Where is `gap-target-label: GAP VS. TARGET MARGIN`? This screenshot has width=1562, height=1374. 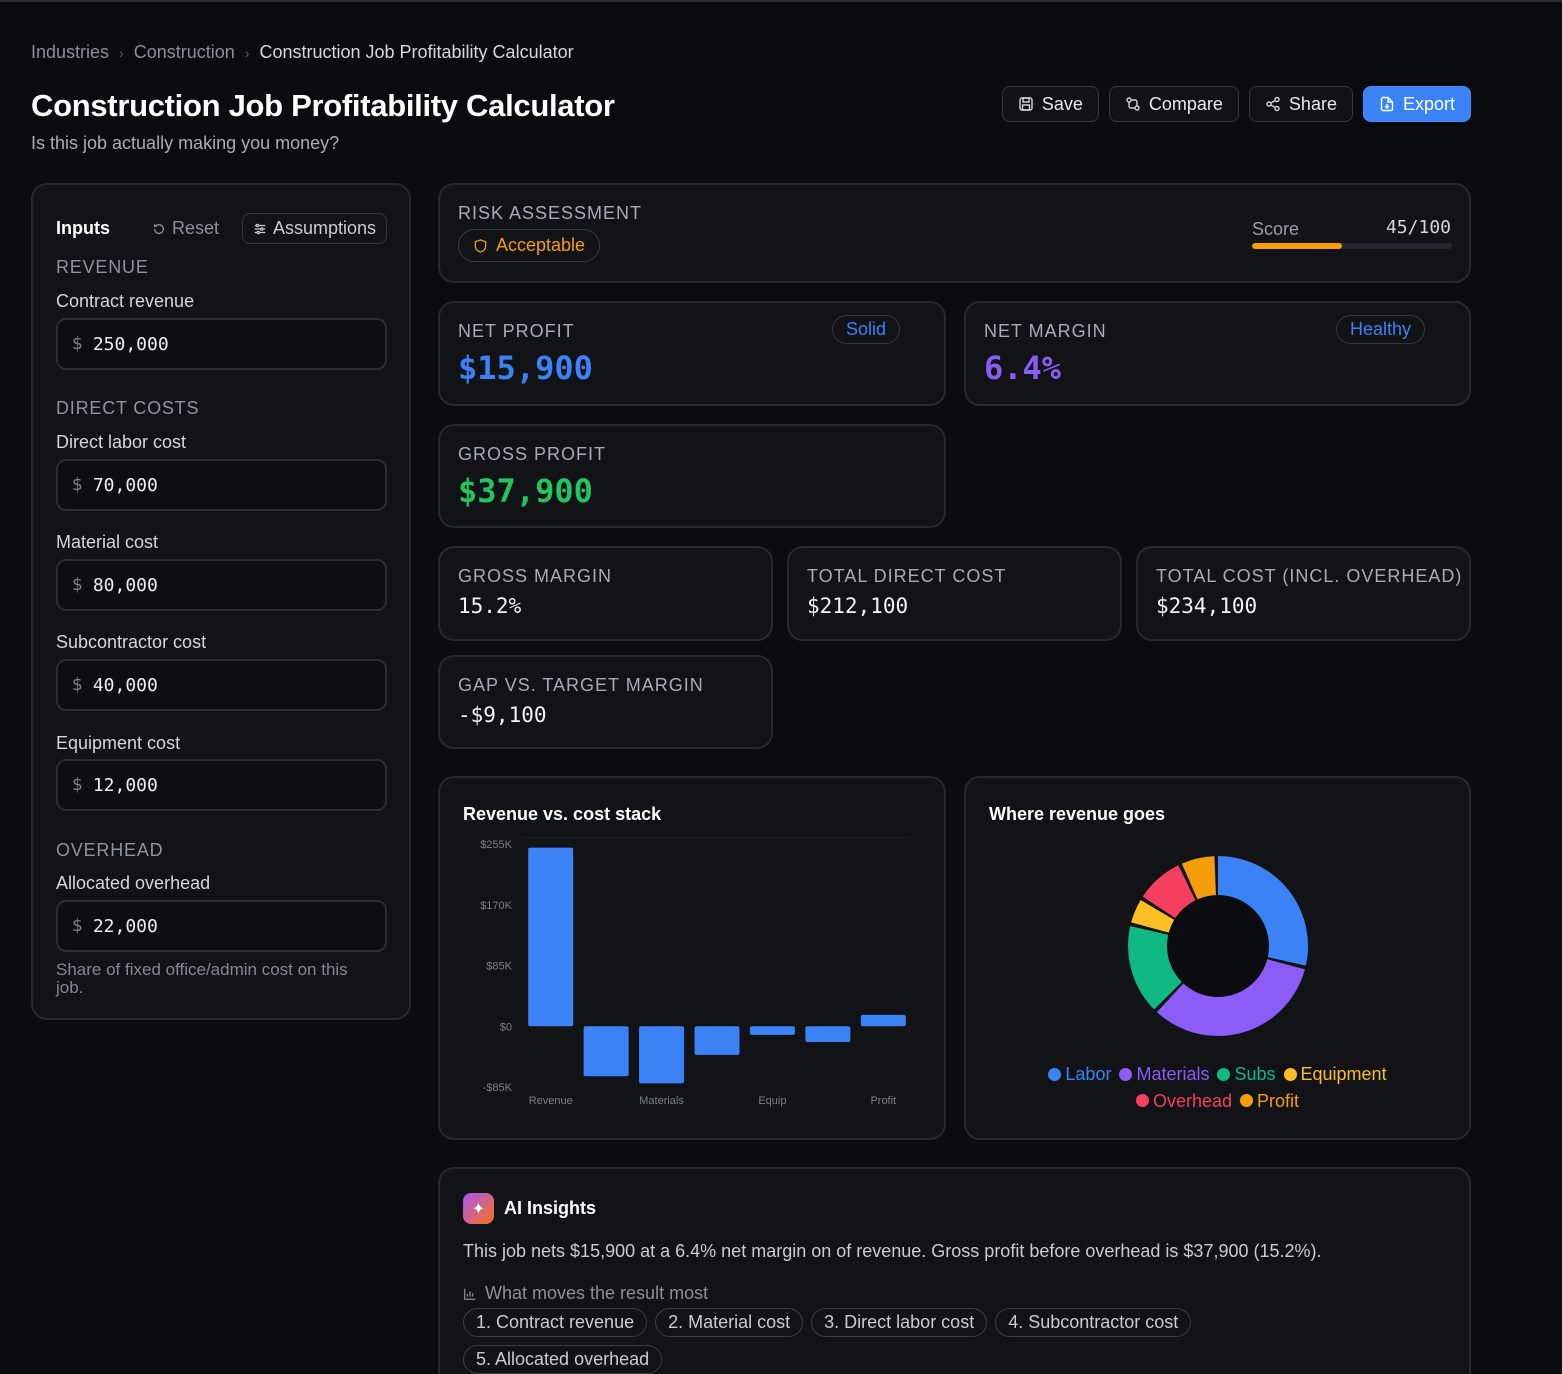
gap-target-label: GAP VS. TARGET MARGIN is located at coordinates (581, 685).